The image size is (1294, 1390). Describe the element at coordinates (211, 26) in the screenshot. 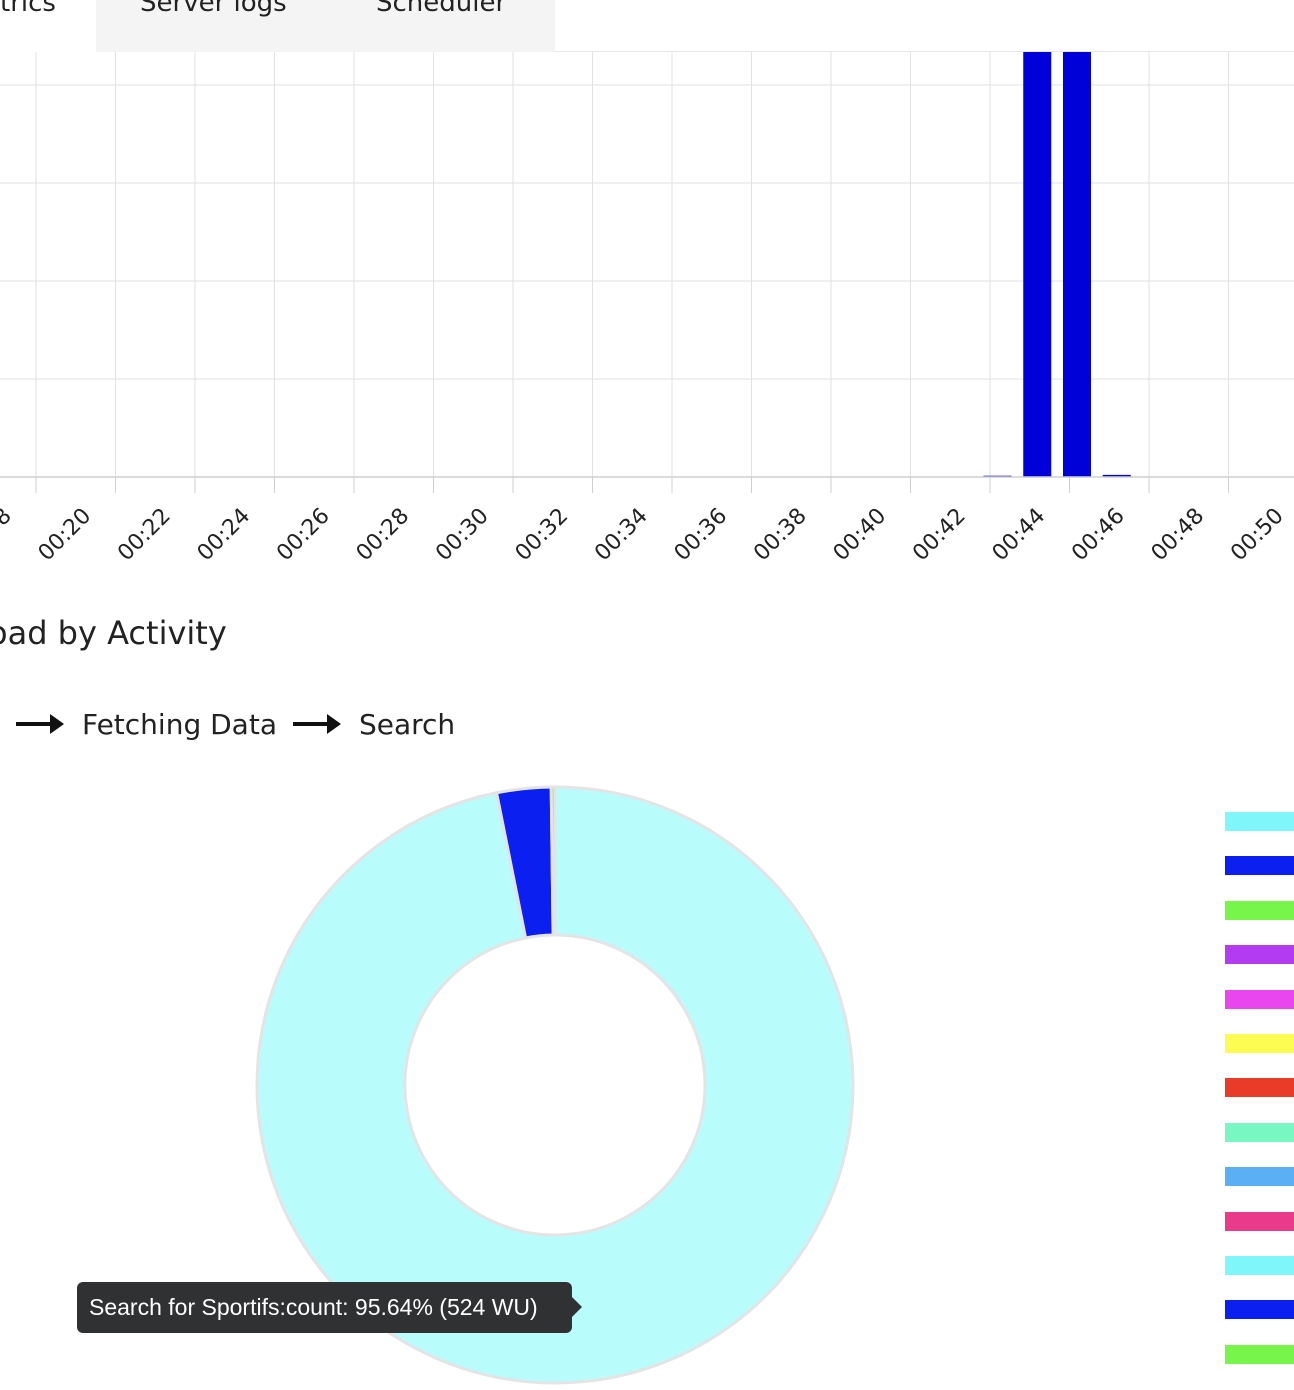

I see `tab-server-logs: Server logs` at that location.